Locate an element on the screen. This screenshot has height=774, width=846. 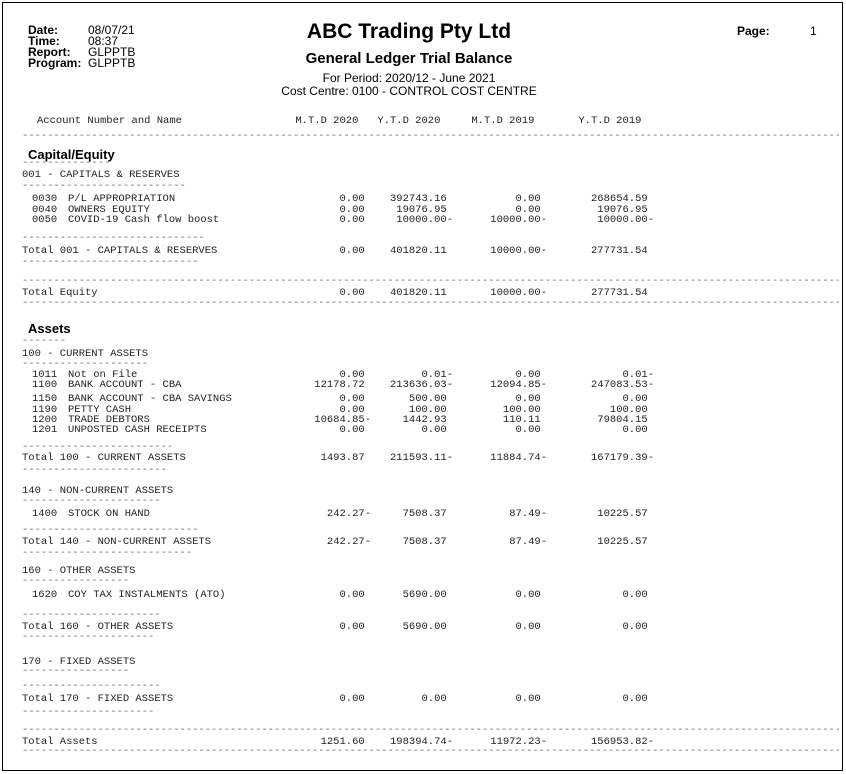
dashed-underline: ----------------------------- is located at coordinates (113, 238).